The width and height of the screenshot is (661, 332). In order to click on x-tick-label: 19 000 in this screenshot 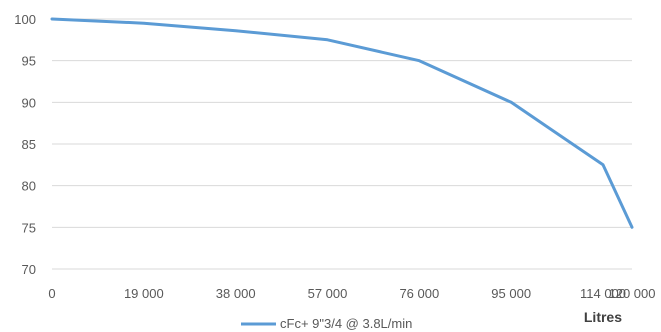, I will do `click(144, 293)`.